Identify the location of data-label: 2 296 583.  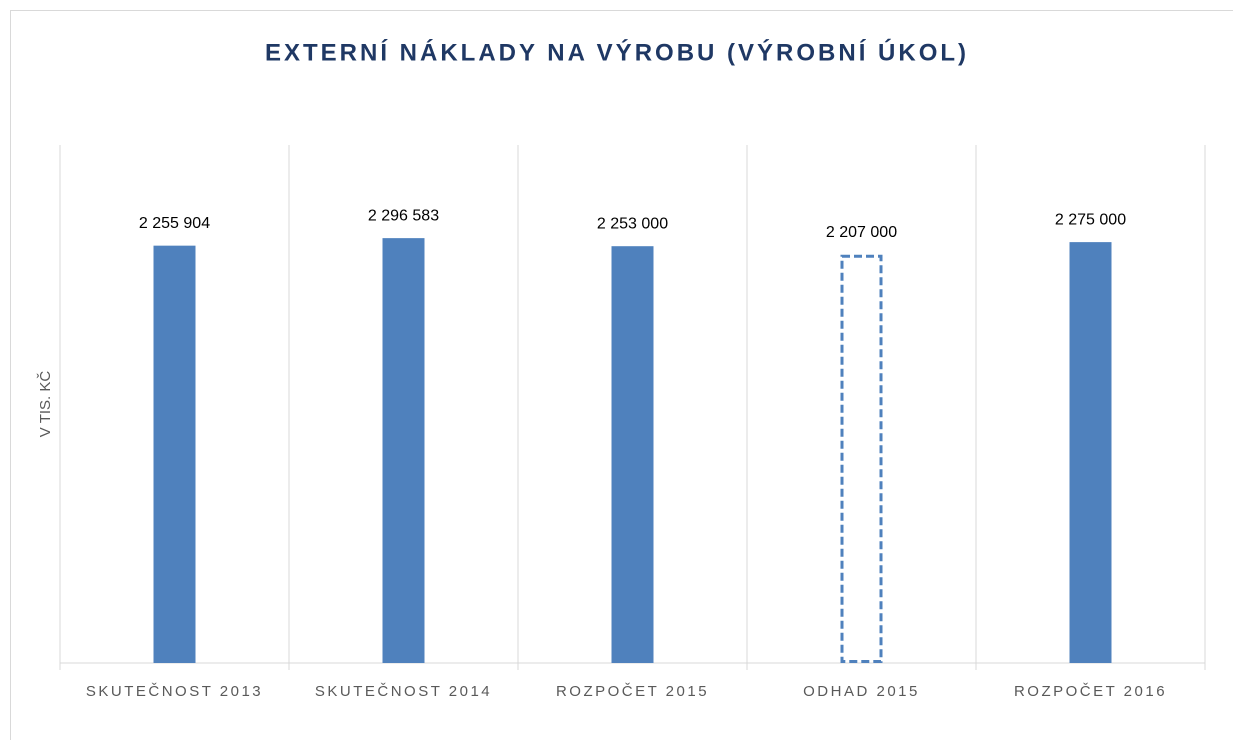
(403, 215).